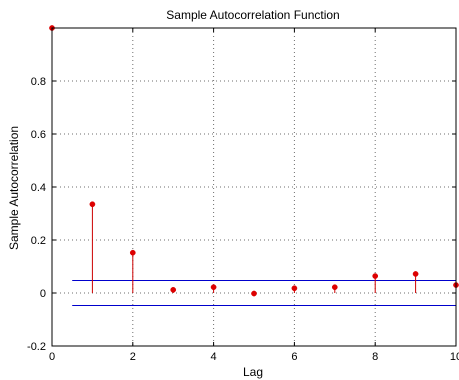 The height and width of the screenshot is (380, 459). I want to click on x-tick-label: 4, so click(214, 357).